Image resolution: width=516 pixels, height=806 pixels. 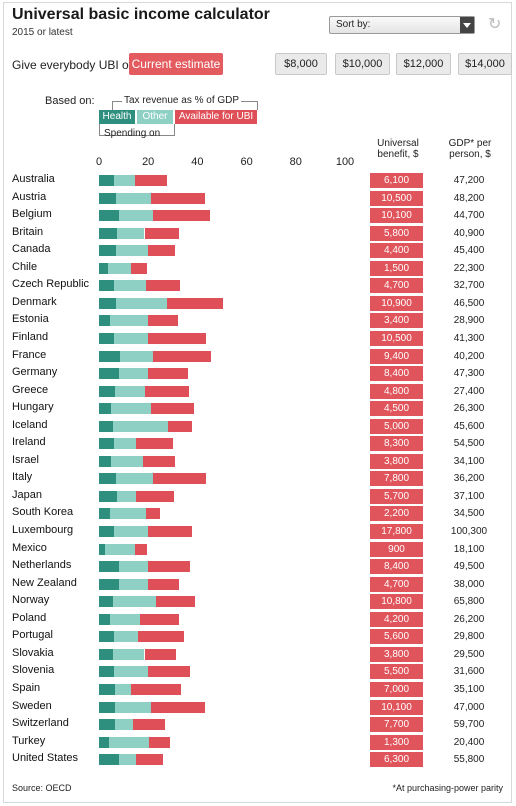 I want to click on table-row: Iceland 5,000 45,600, so click(x=258, y=426).